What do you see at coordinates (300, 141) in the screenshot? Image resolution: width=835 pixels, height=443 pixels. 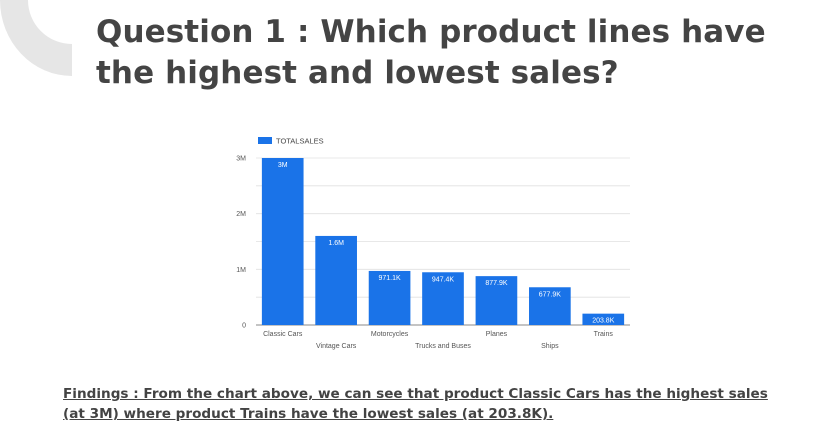 I see `legend-label: TOTALSALES` at bounding box center [300, 141].